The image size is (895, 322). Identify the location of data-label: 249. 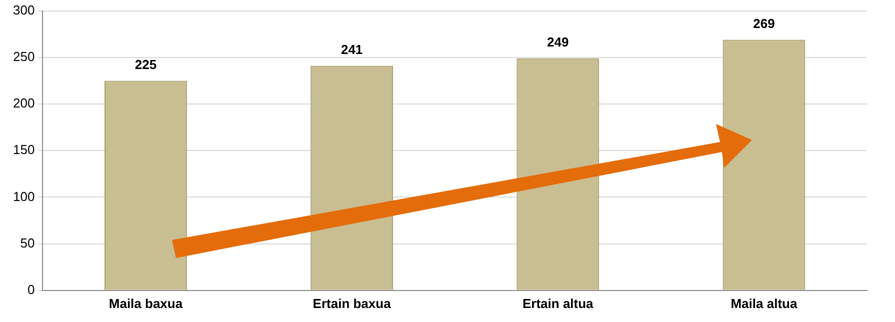
(558, 42).